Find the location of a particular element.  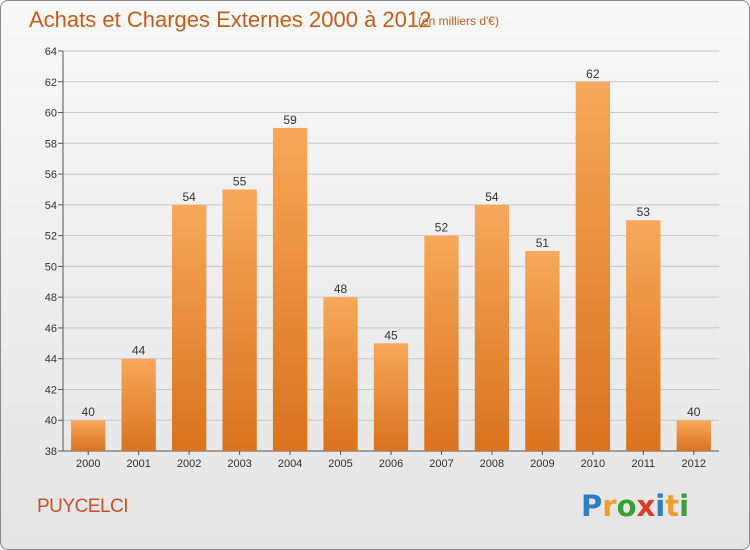

bar-2001 is located at coordinates (138, 404).